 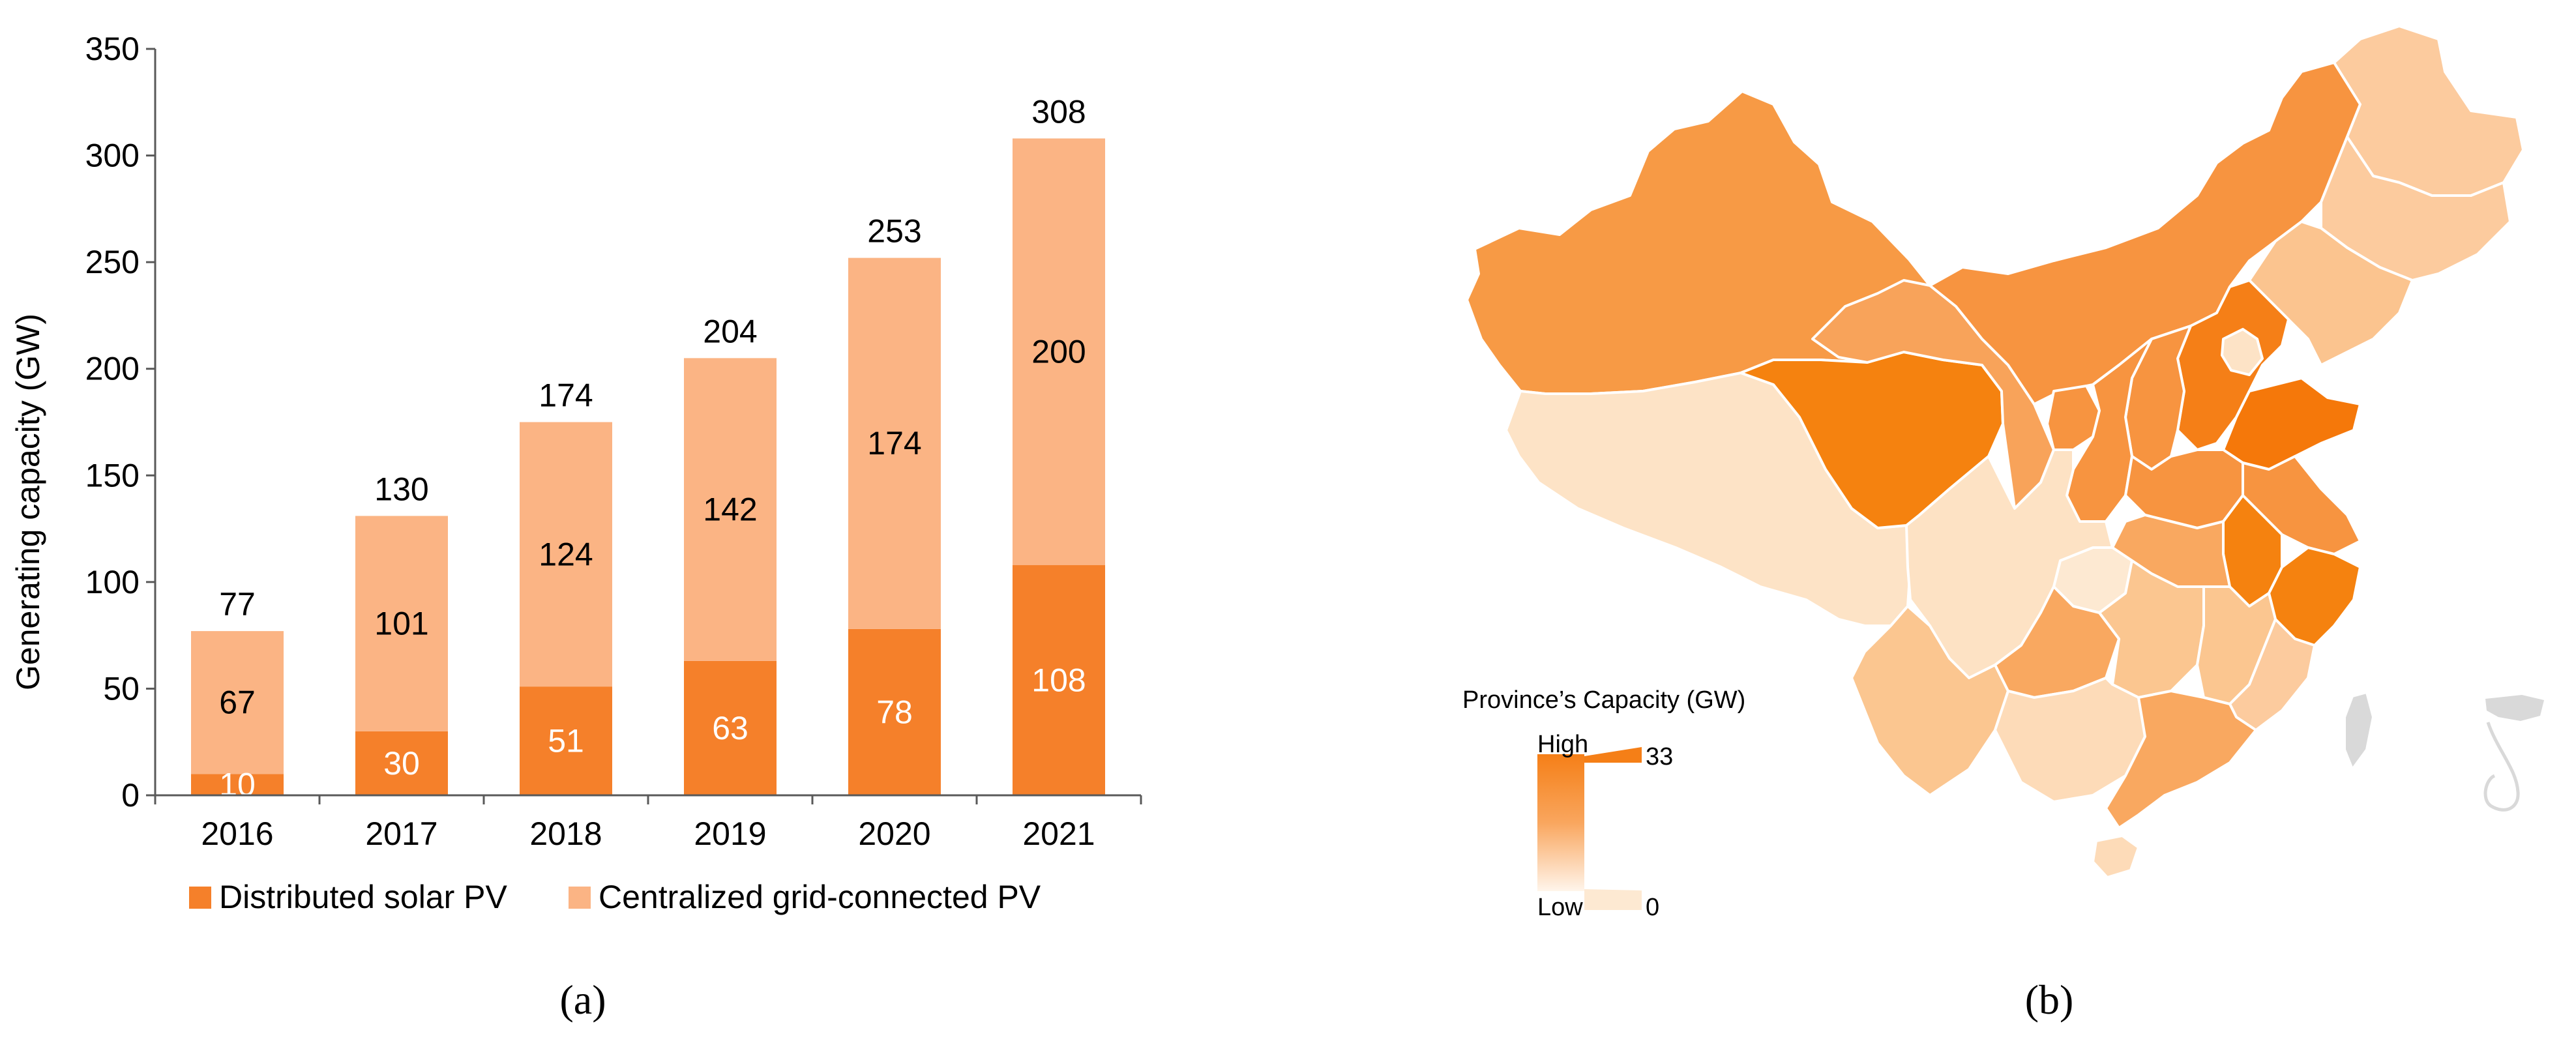 What do you see at coordinates (1058, 111) in the screenshot?
I see `data-label-total: 308` at bounding box center [1058, 111].